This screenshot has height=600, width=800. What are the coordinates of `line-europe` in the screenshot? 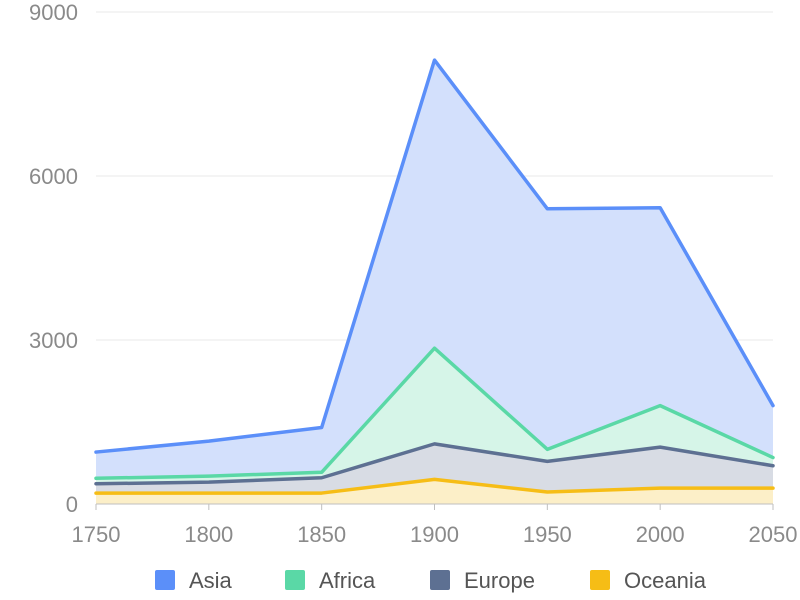 It's located at (434, 464).